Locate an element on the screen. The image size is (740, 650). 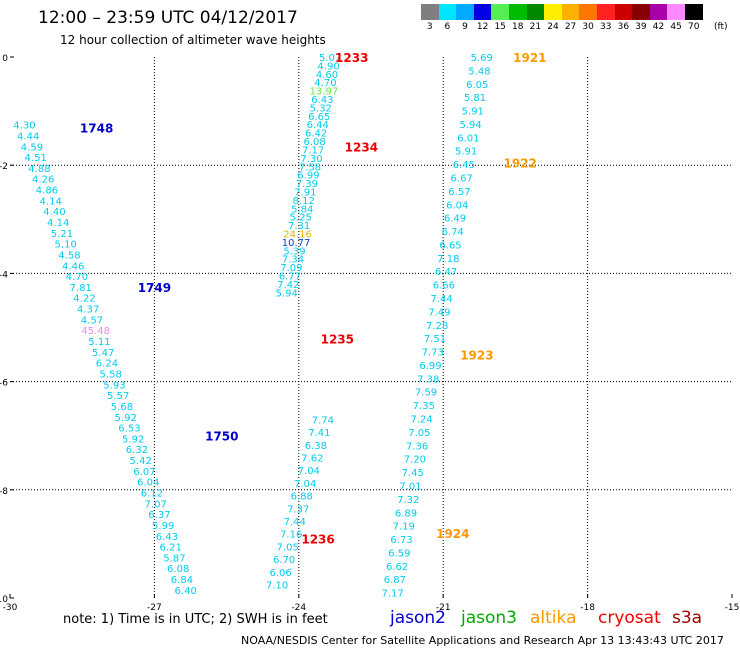
wave-height-label: 7.44 is located at coordinates (442, 299).